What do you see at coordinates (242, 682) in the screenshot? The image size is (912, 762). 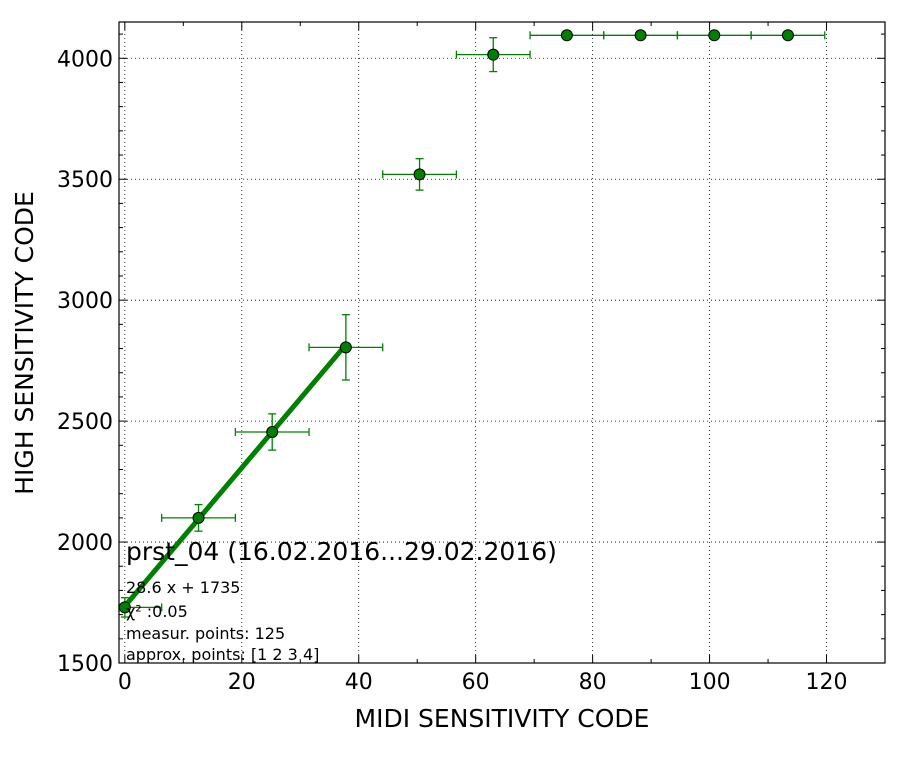 I see `x-tick-label: 20` at bounding box center [242, 682].